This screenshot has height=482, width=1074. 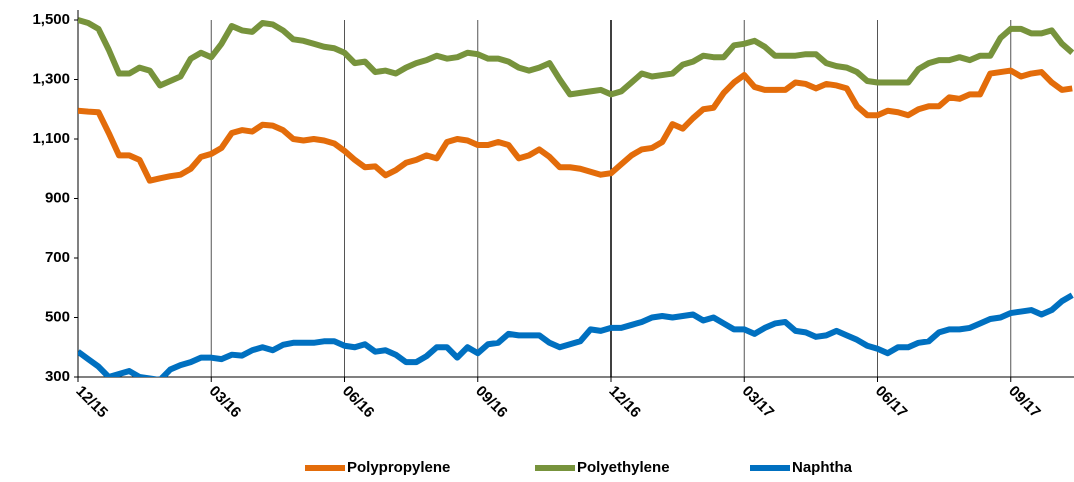 What do you see at coordinates (1024, 402) in the screenshot?
I see `x-tick-label: 09/17` at bounding box center [1024, 402].